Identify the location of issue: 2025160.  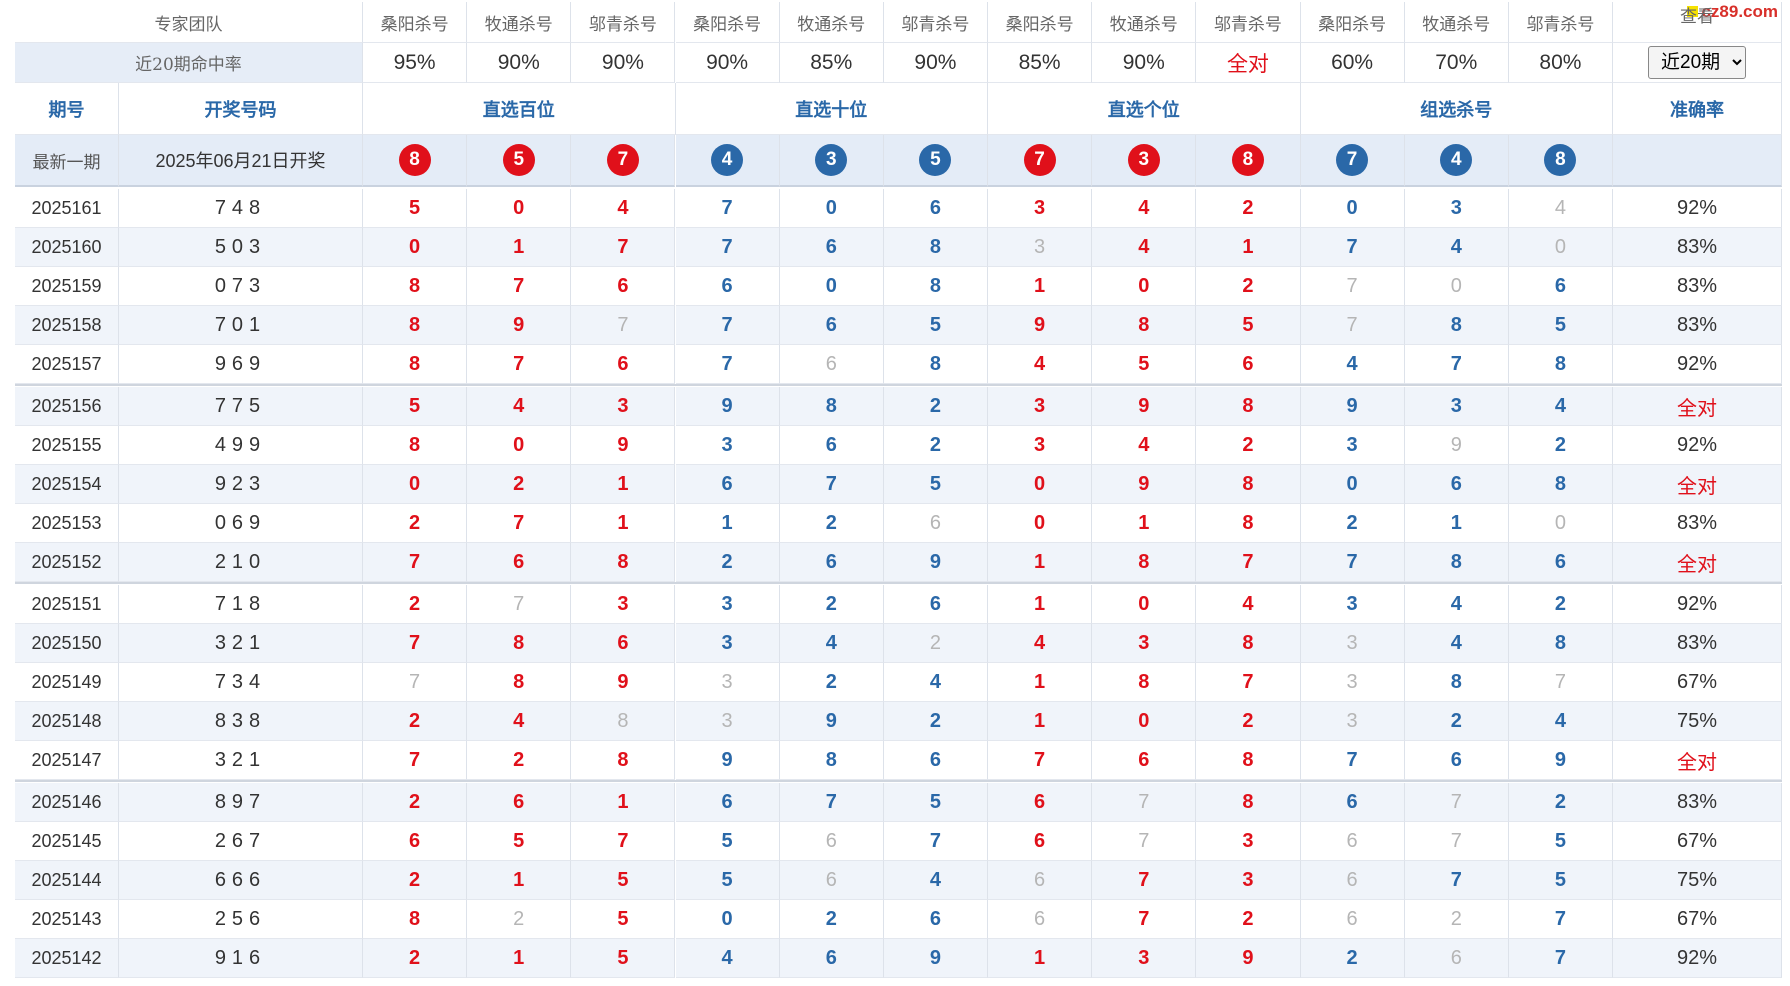
(67, 247).